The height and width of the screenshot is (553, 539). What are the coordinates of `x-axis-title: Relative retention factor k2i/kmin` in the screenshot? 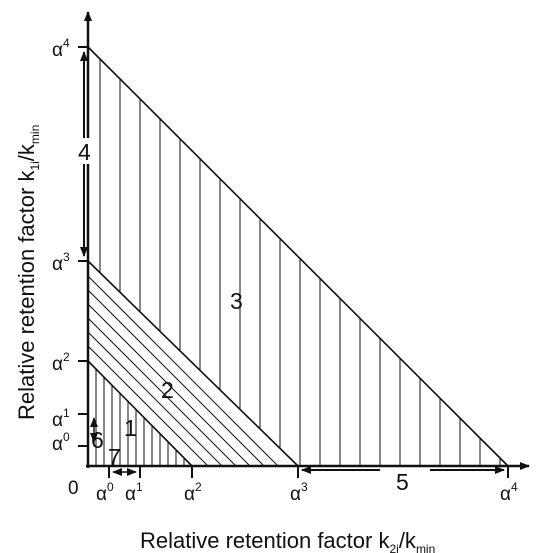 It's located at (287, 540).